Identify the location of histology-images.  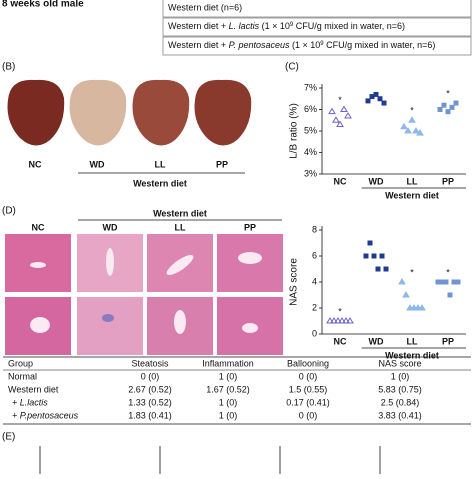
(144, 294).